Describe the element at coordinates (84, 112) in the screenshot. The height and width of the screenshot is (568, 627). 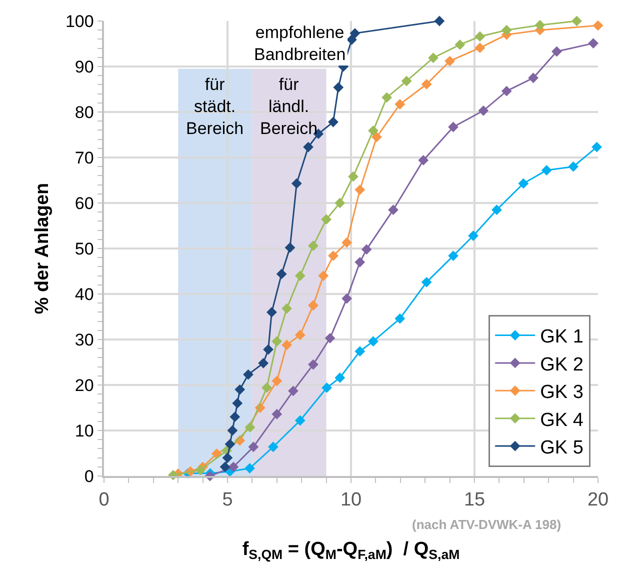
I see `y-tick-label: 80` at that location.